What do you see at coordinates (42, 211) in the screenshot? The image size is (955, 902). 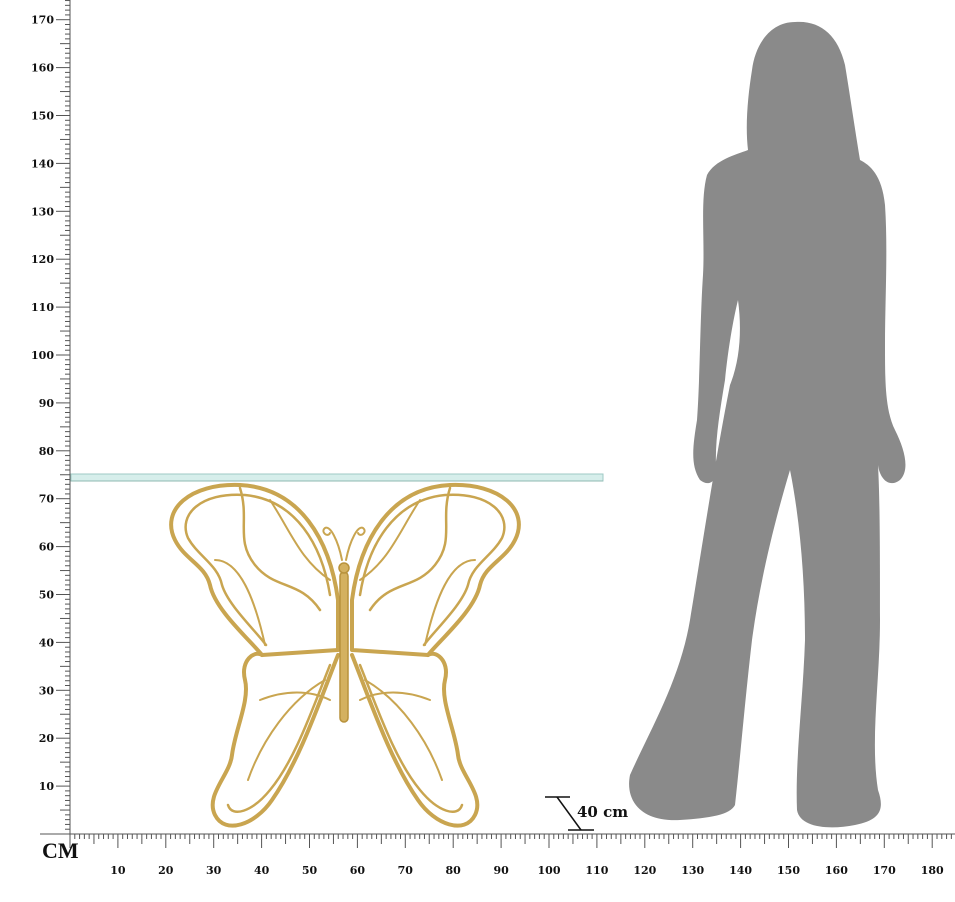 I see `vertical-tick-label: 130` at bounding box center [42, 211].